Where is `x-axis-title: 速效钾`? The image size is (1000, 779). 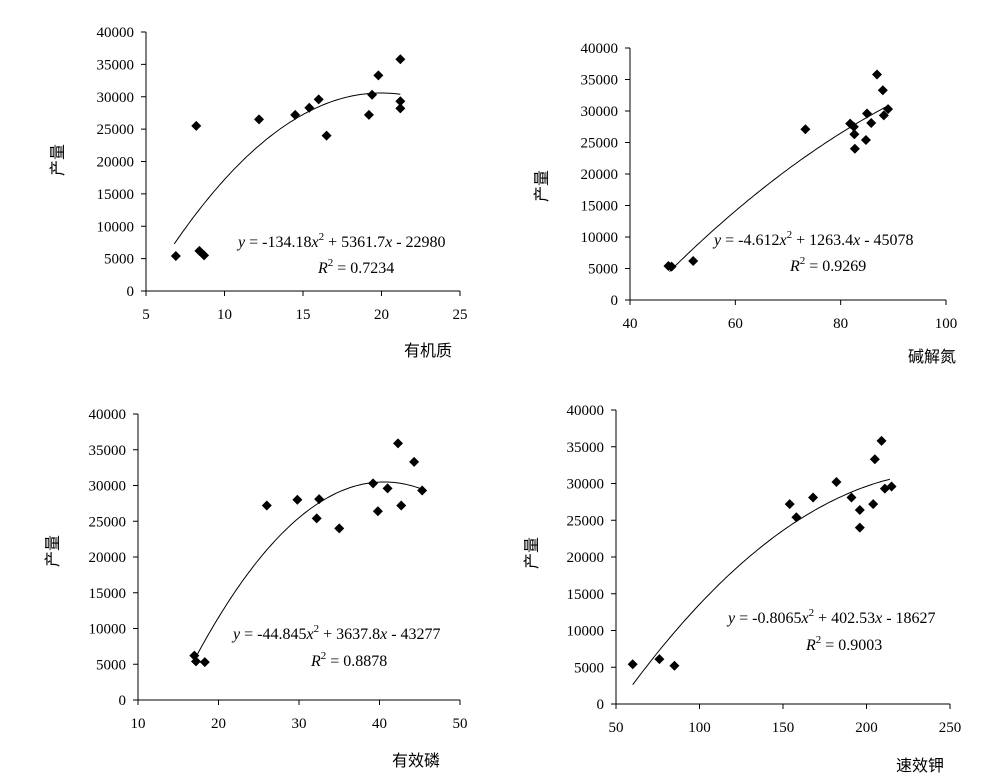 x-axis-title: 速效钾 is located at coordinates (920, 765).